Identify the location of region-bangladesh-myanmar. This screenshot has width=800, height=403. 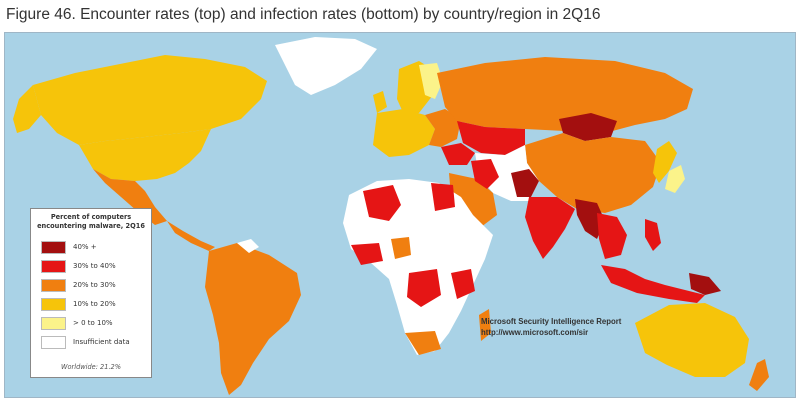
(590, 219).